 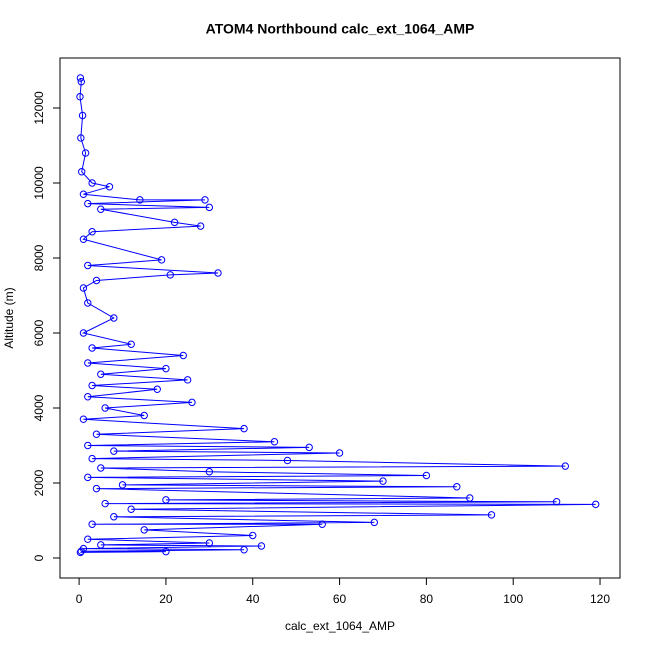 I want to click on y-tick-label: 0, so click(x=39, y=557).